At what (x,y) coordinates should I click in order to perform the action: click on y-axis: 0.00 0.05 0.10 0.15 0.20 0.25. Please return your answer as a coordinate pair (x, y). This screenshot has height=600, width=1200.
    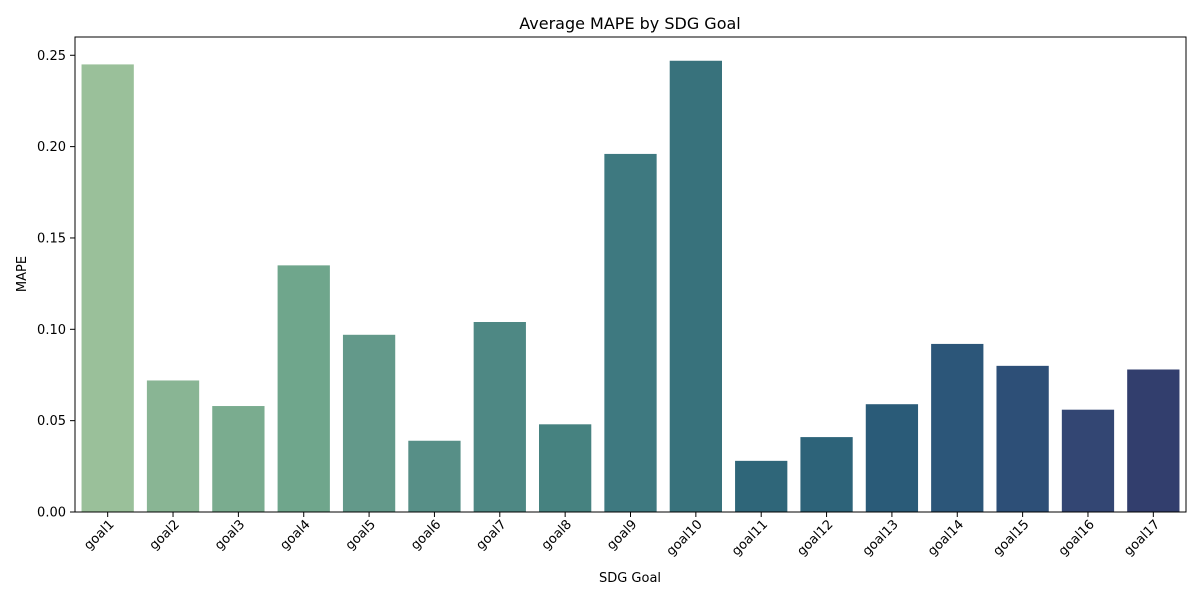
    Looking at the image, I should click on (56, 285).